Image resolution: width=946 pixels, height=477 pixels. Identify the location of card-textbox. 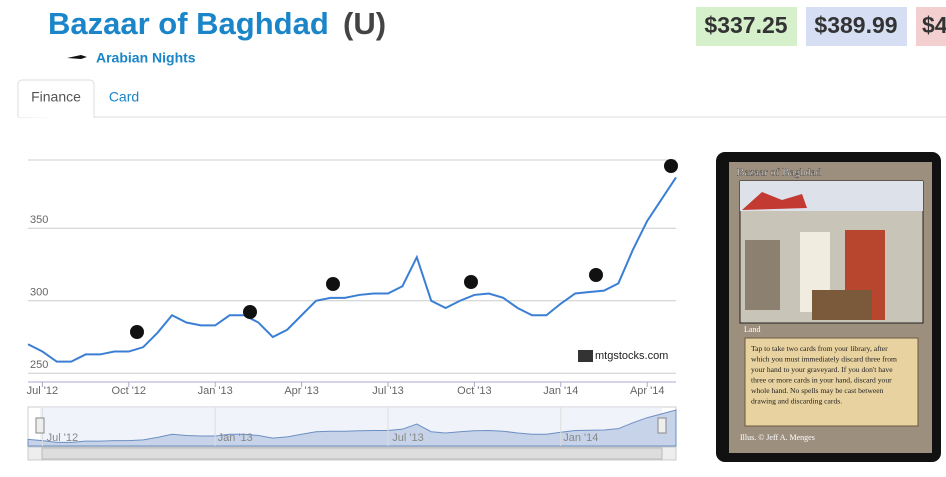
(831, 382).